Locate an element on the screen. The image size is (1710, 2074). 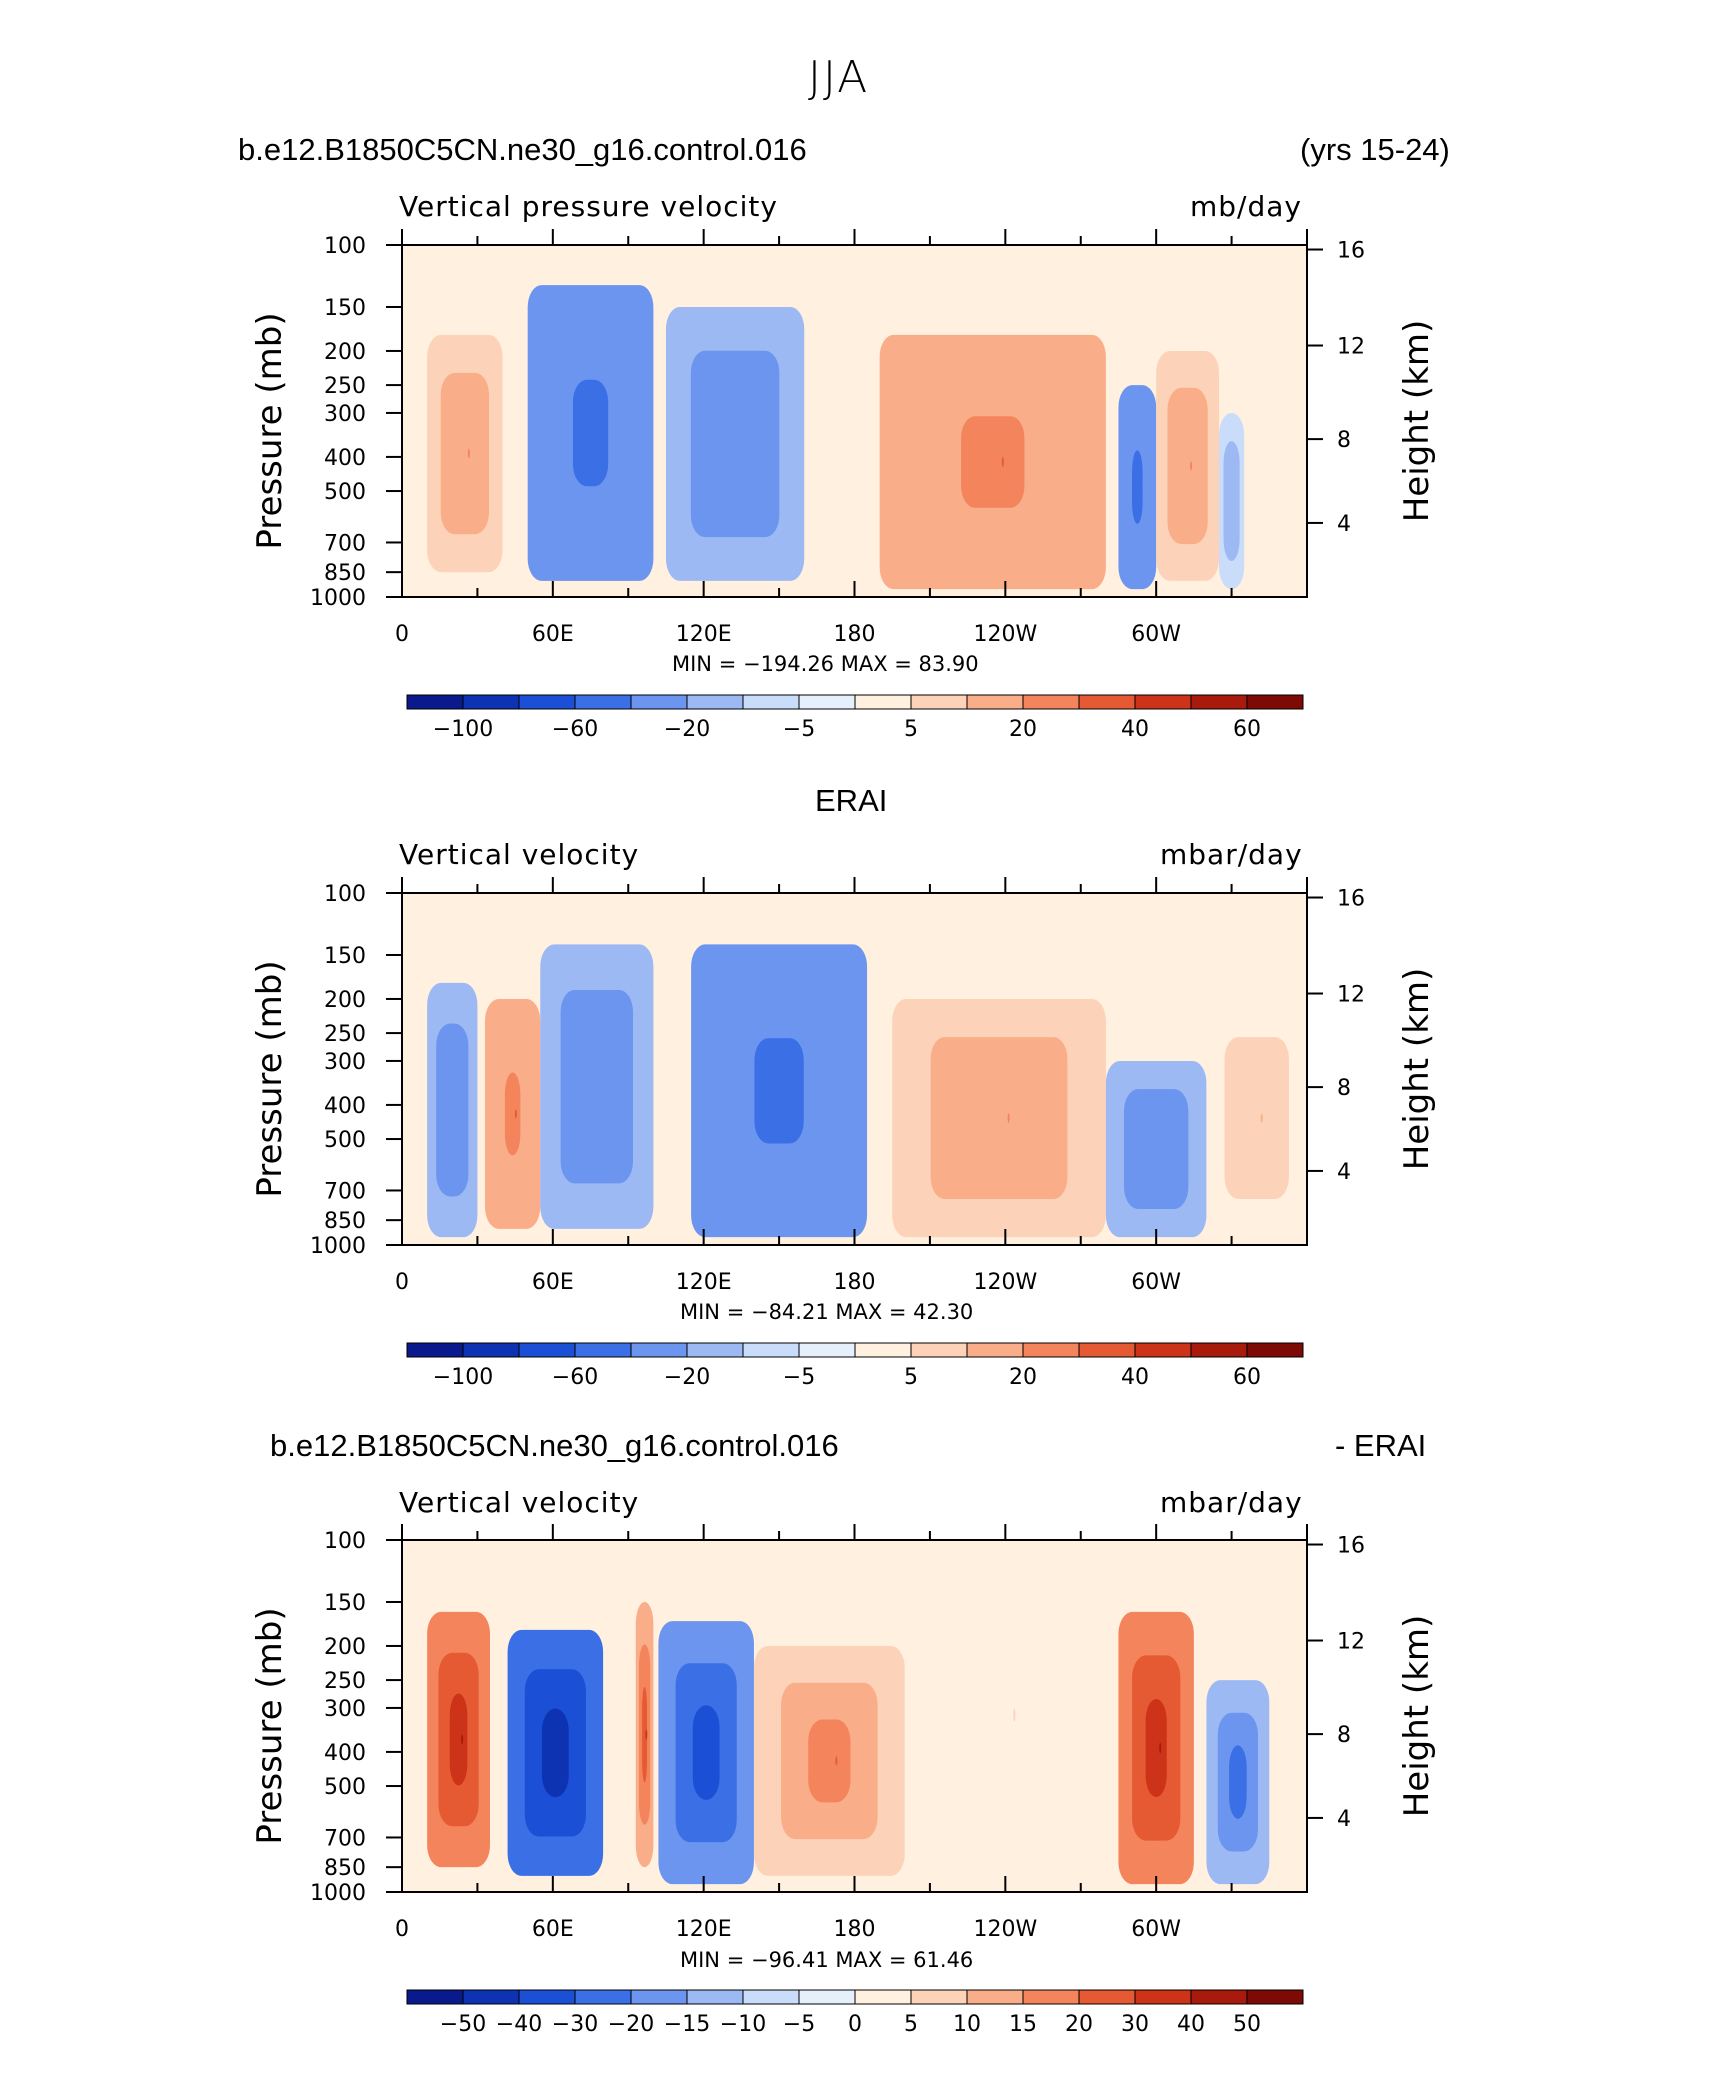
colorbar-label: −10 is located at coordinates (743, 2024).